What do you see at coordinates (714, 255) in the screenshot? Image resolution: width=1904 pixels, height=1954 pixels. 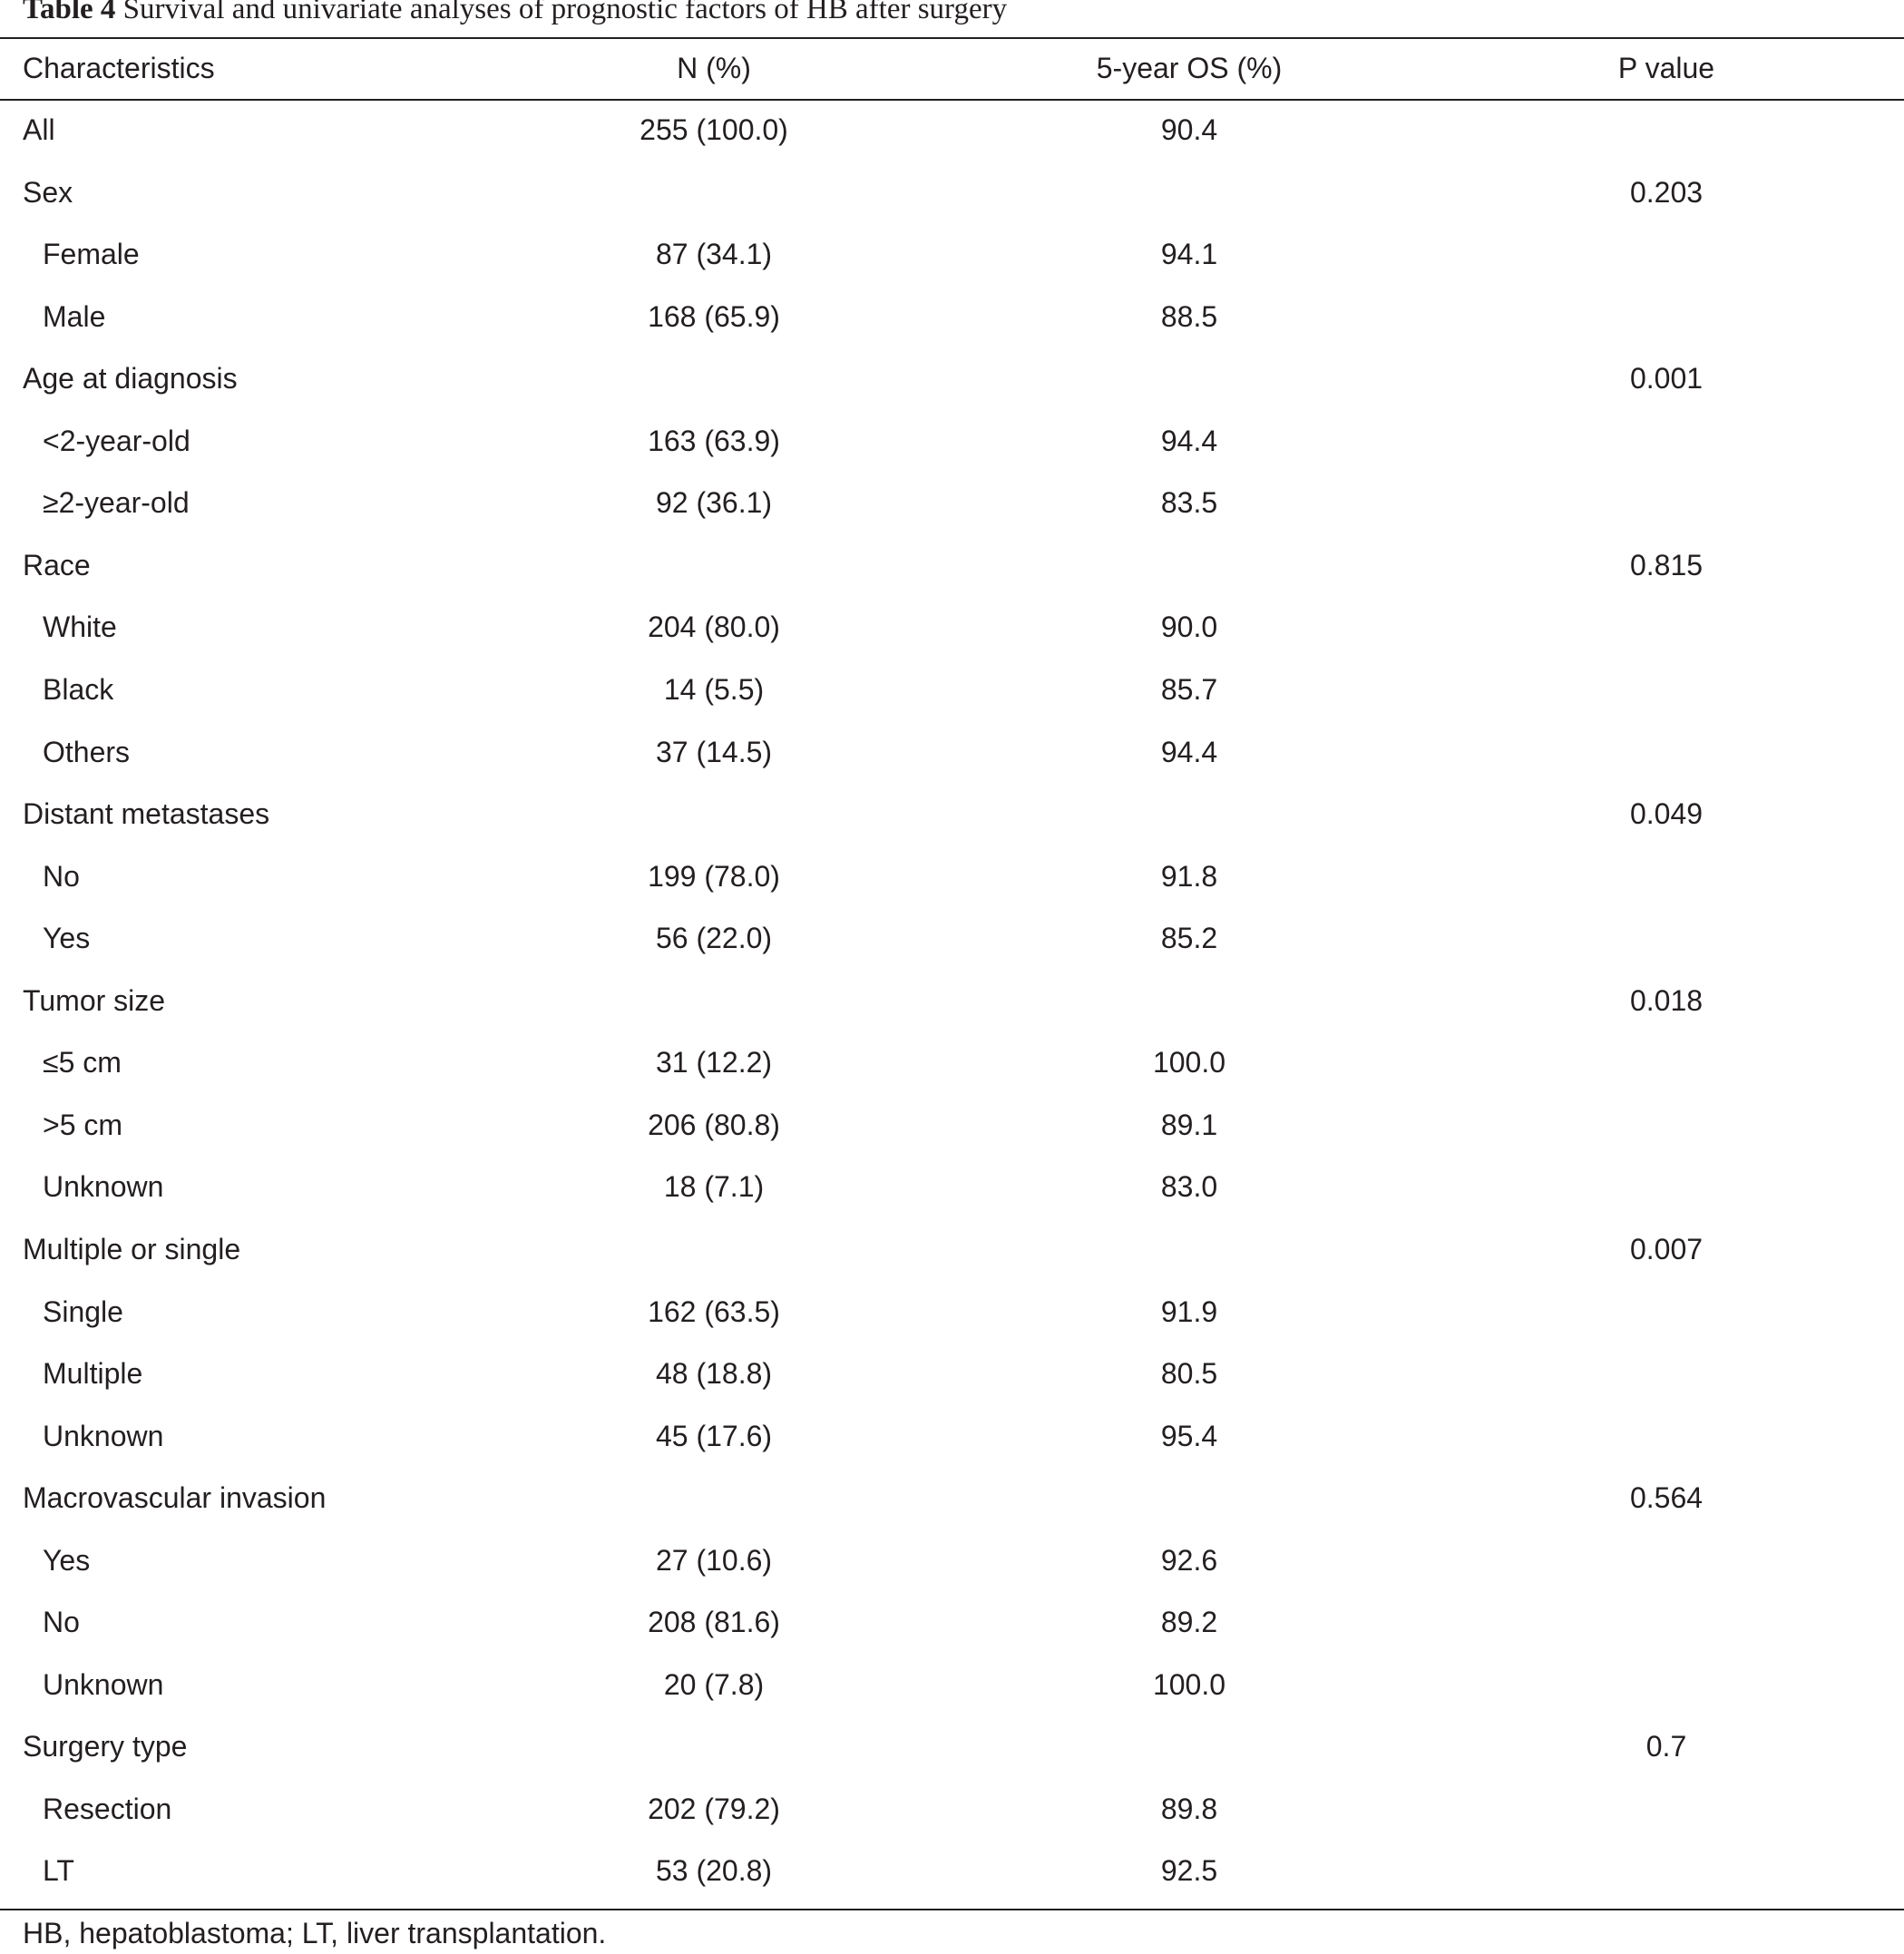 I see `n-percent-cell: 87 (34.1)` at bounding box center [714, 255].